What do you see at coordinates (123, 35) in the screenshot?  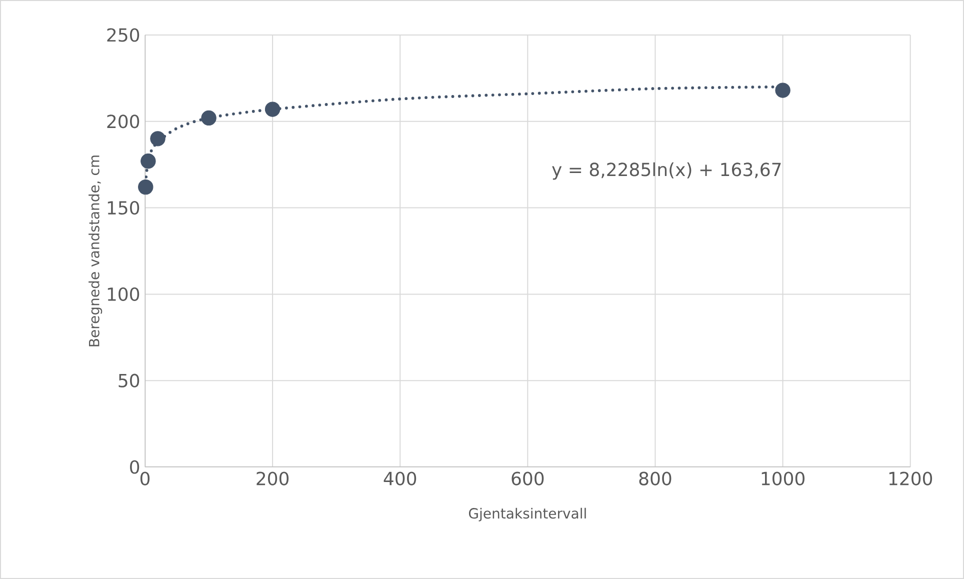 I see `y-tick-label: 250` at bounding box center [123, 35].